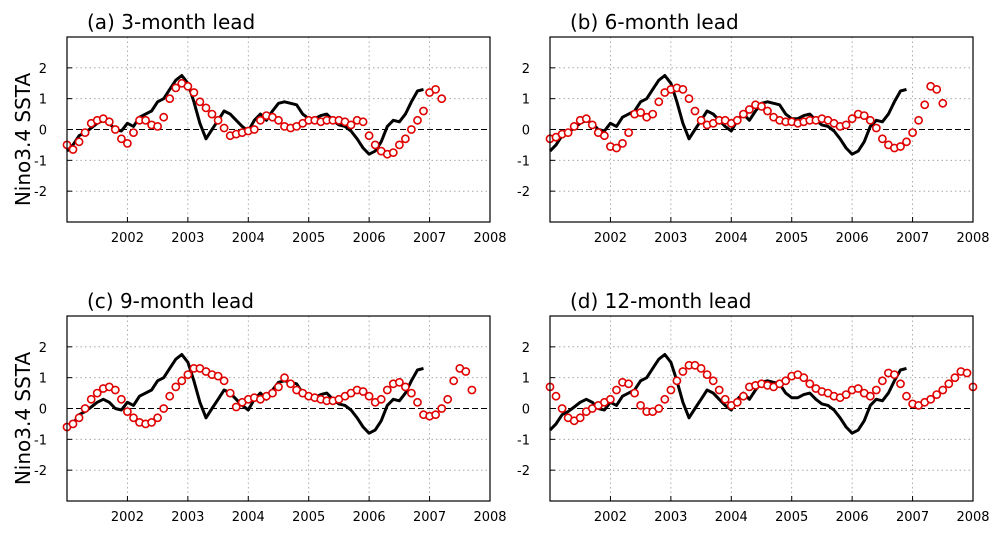 Image resolution: width=1002 pixels, height=537 pixels. What do you see at coordinates (746, 117) in the screenshot?
I see `forecast-series` at bounding box center [746, 117].